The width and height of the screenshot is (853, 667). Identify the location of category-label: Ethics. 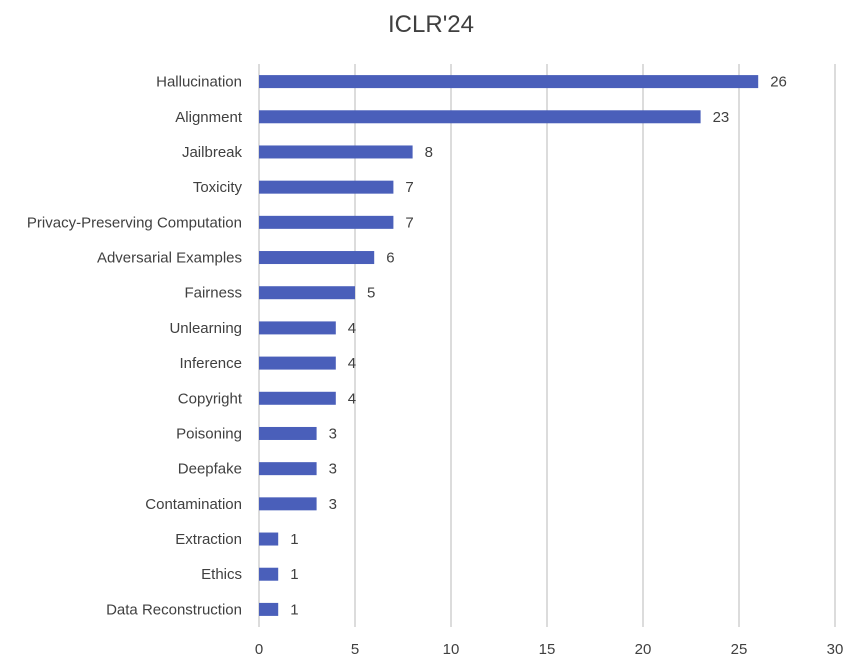
(221, 574).